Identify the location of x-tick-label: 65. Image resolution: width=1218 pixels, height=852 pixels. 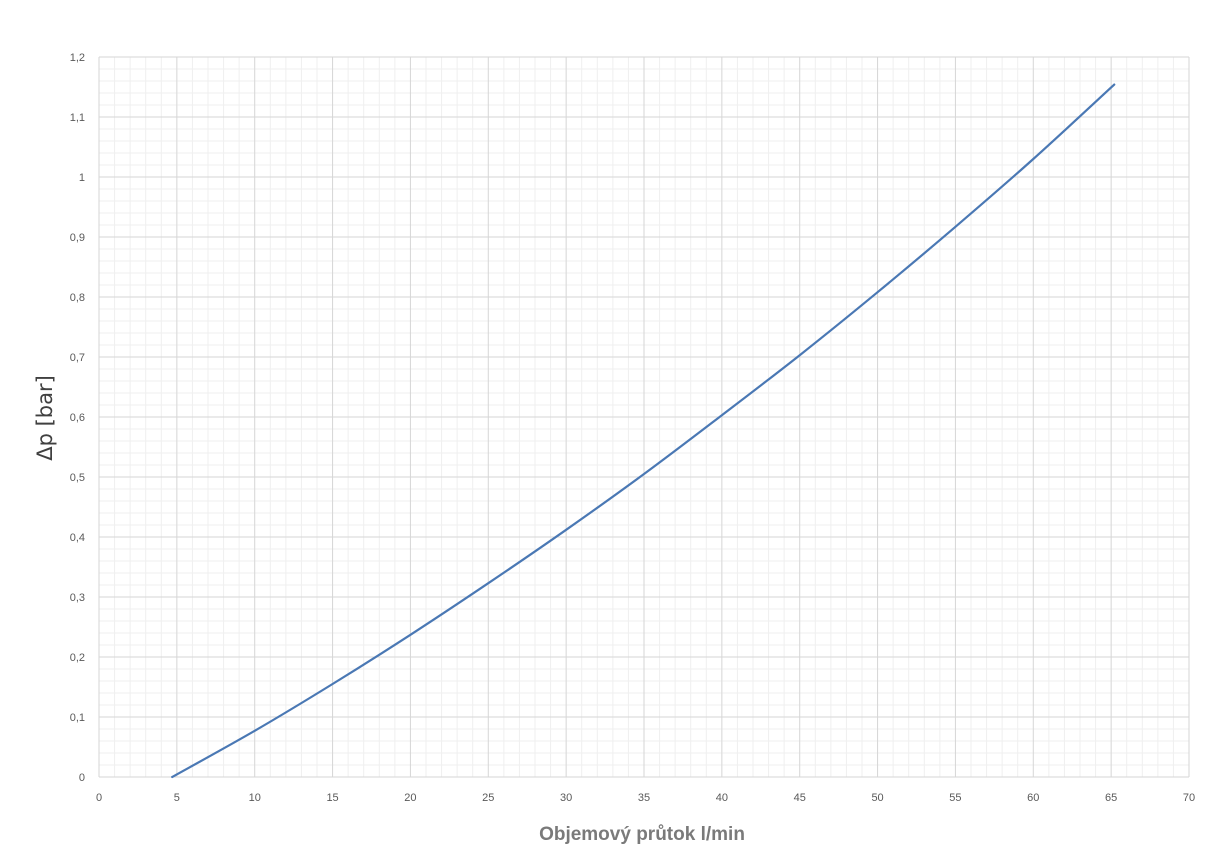
(1111, 798).